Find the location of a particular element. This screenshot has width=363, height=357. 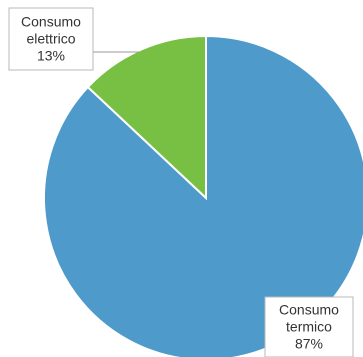

data-label-category-line: termico is located at coordinates (309, 327).